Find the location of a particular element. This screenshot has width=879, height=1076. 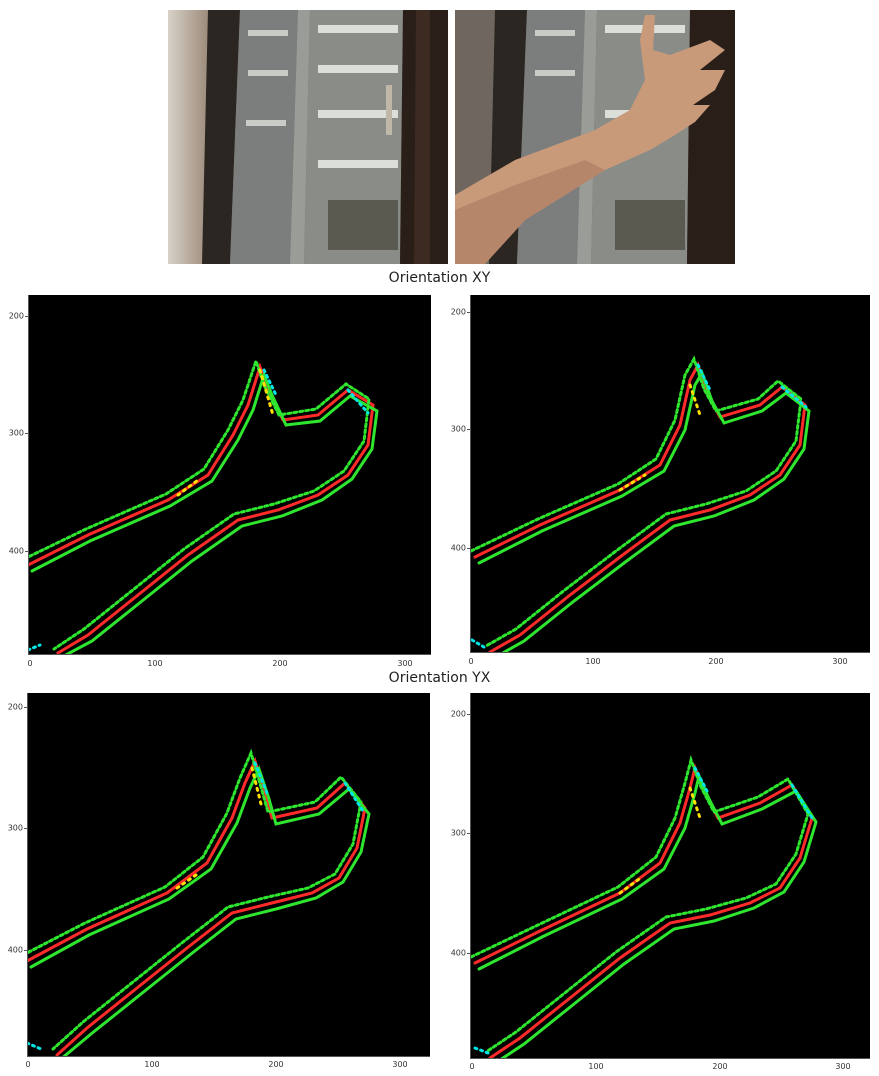

section-title-xy: Orientation XY is located at coordinates (439, 278).